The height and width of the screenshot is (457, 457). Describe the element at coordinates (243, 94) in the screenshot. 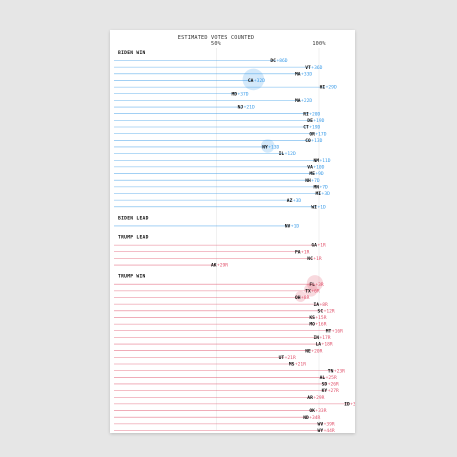

I see `margin-label: +37D` at that location.